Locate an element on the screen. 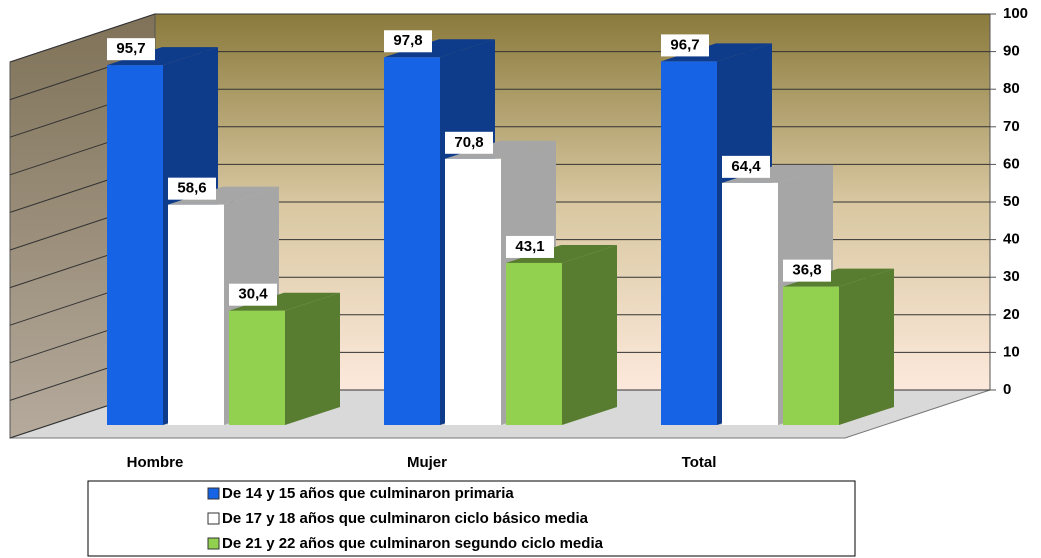 The width and height of the screenshot is (1041, 558). value-label: 97,8 is located at coordinates (407, 40).